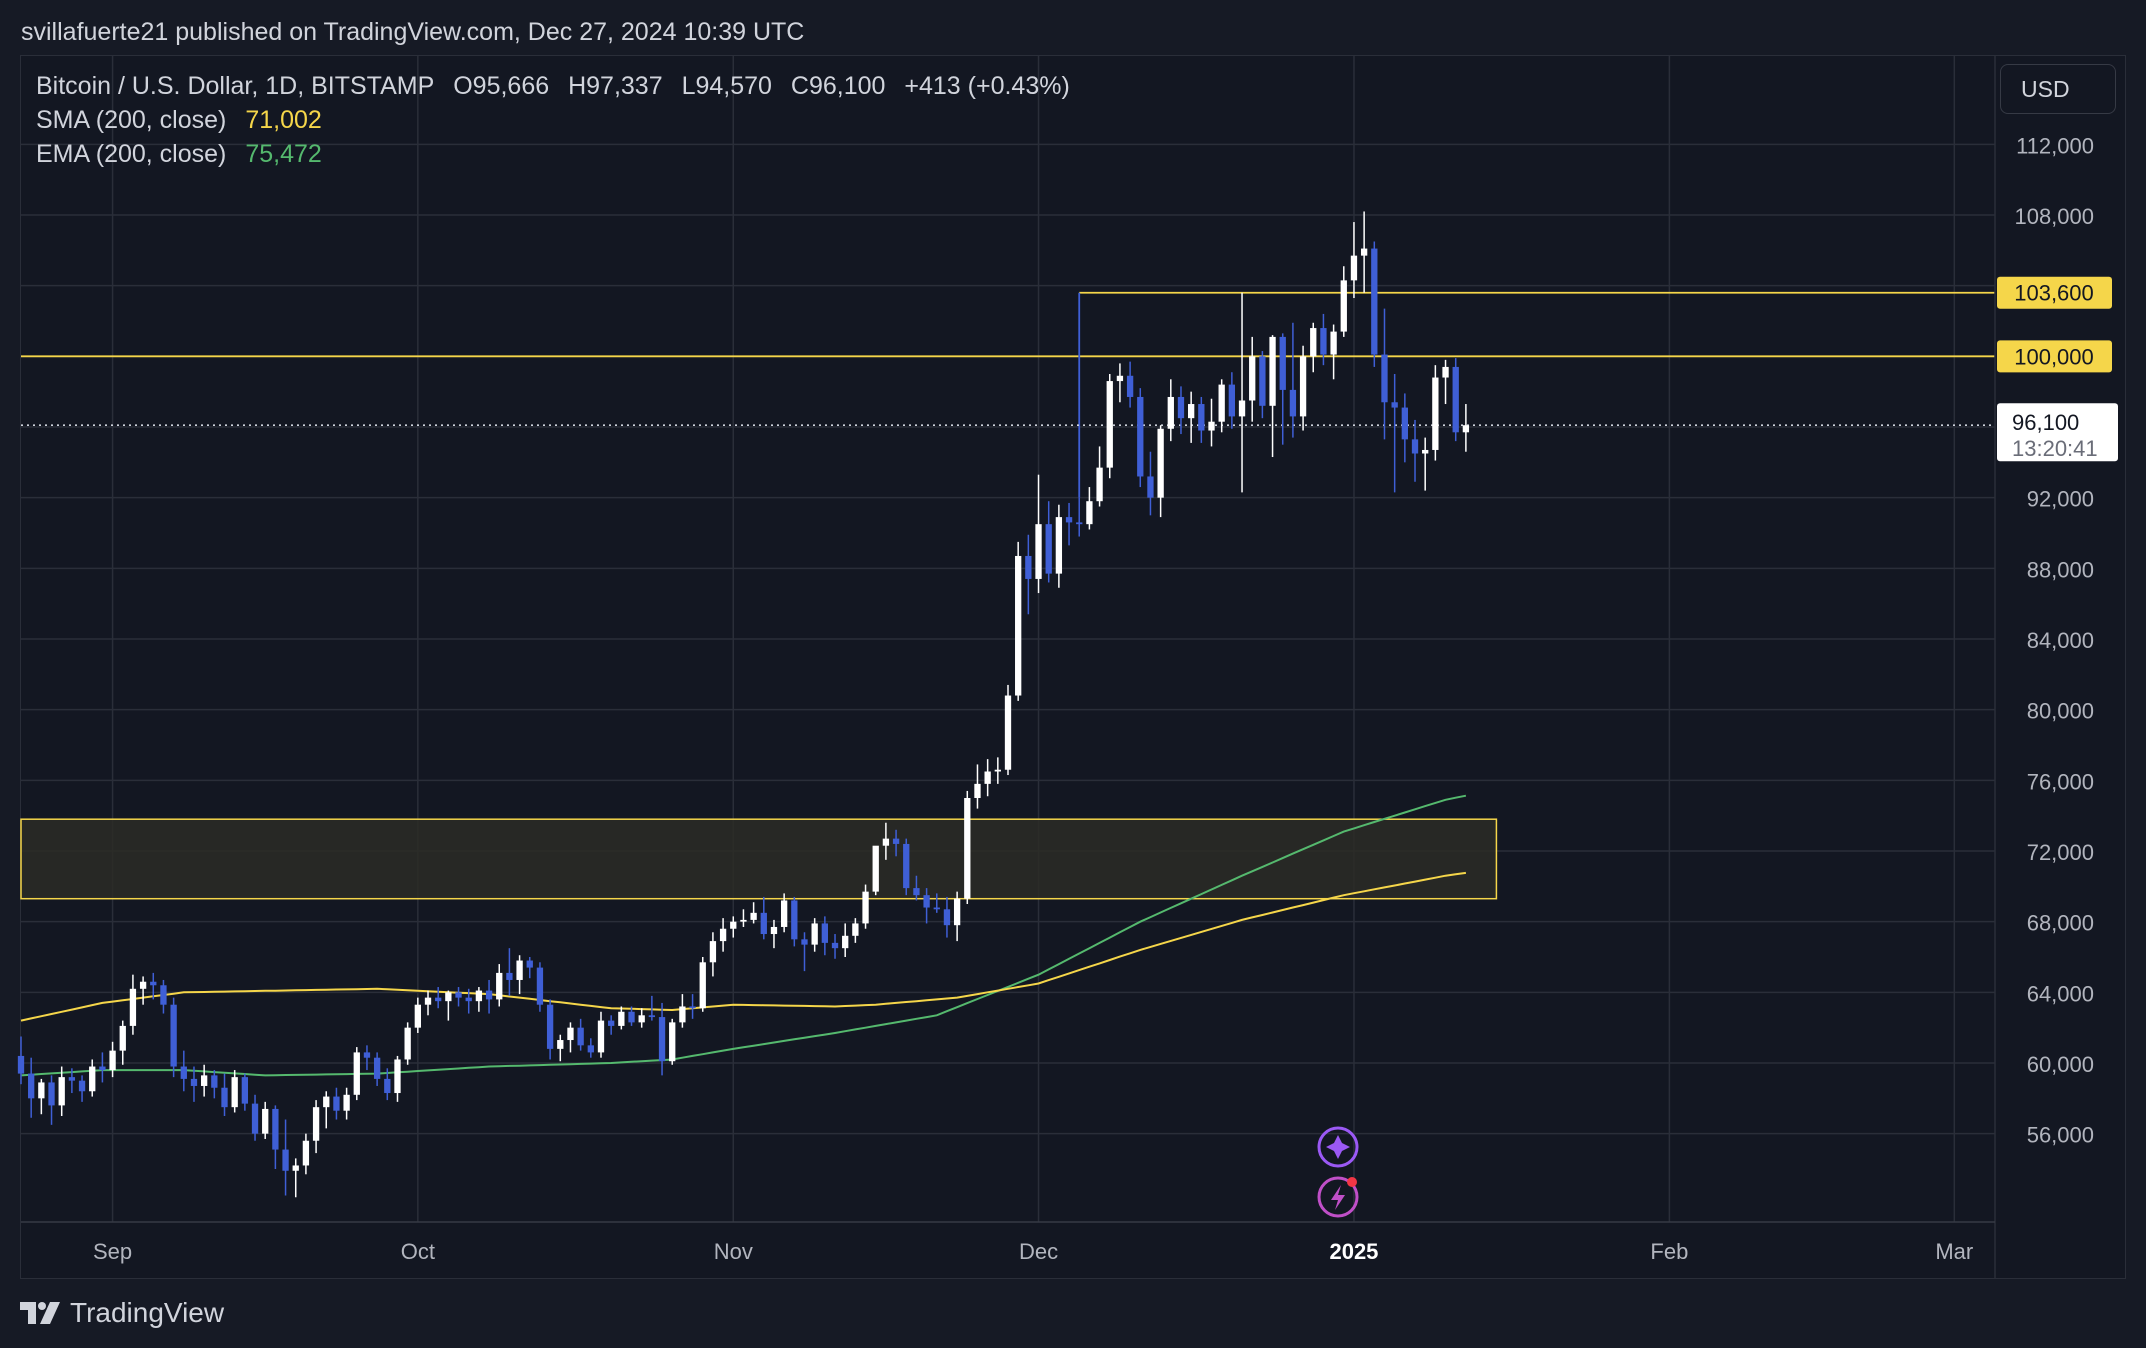 The width and height of the screenshot is (2146, 1348). Describe the element at coordinates (1338, 1147) in the screenshot. I see `ideas-sparkle-icon` at that location.